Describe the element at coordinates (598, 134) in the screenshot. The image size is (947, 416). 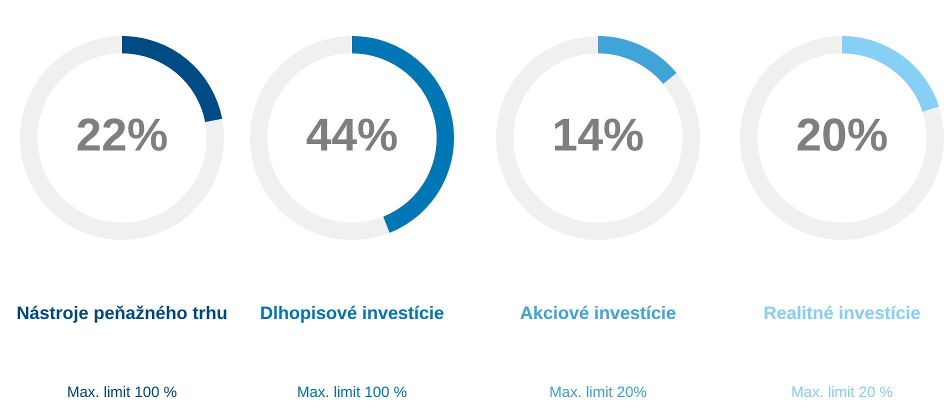
I see `data-label: 14%` at that location.